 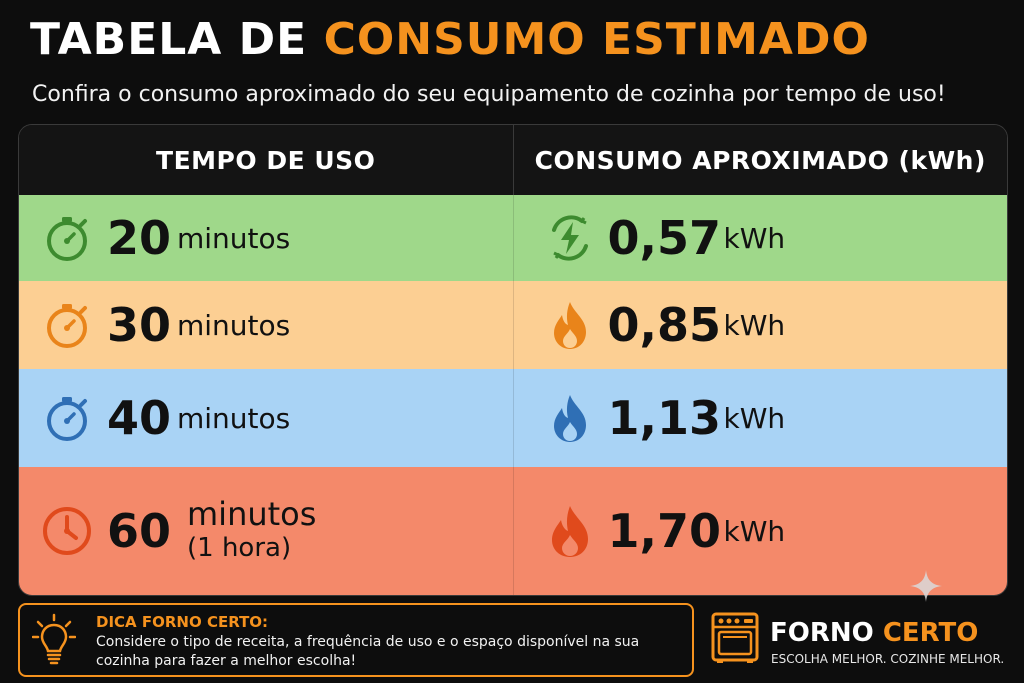 What do you see at coordinates (888, 659) in the screenshot?
I see `brand-slogan: ESCOLHA MELHOR. COZINHE MELHOR.` at bounding box center [888, 659].